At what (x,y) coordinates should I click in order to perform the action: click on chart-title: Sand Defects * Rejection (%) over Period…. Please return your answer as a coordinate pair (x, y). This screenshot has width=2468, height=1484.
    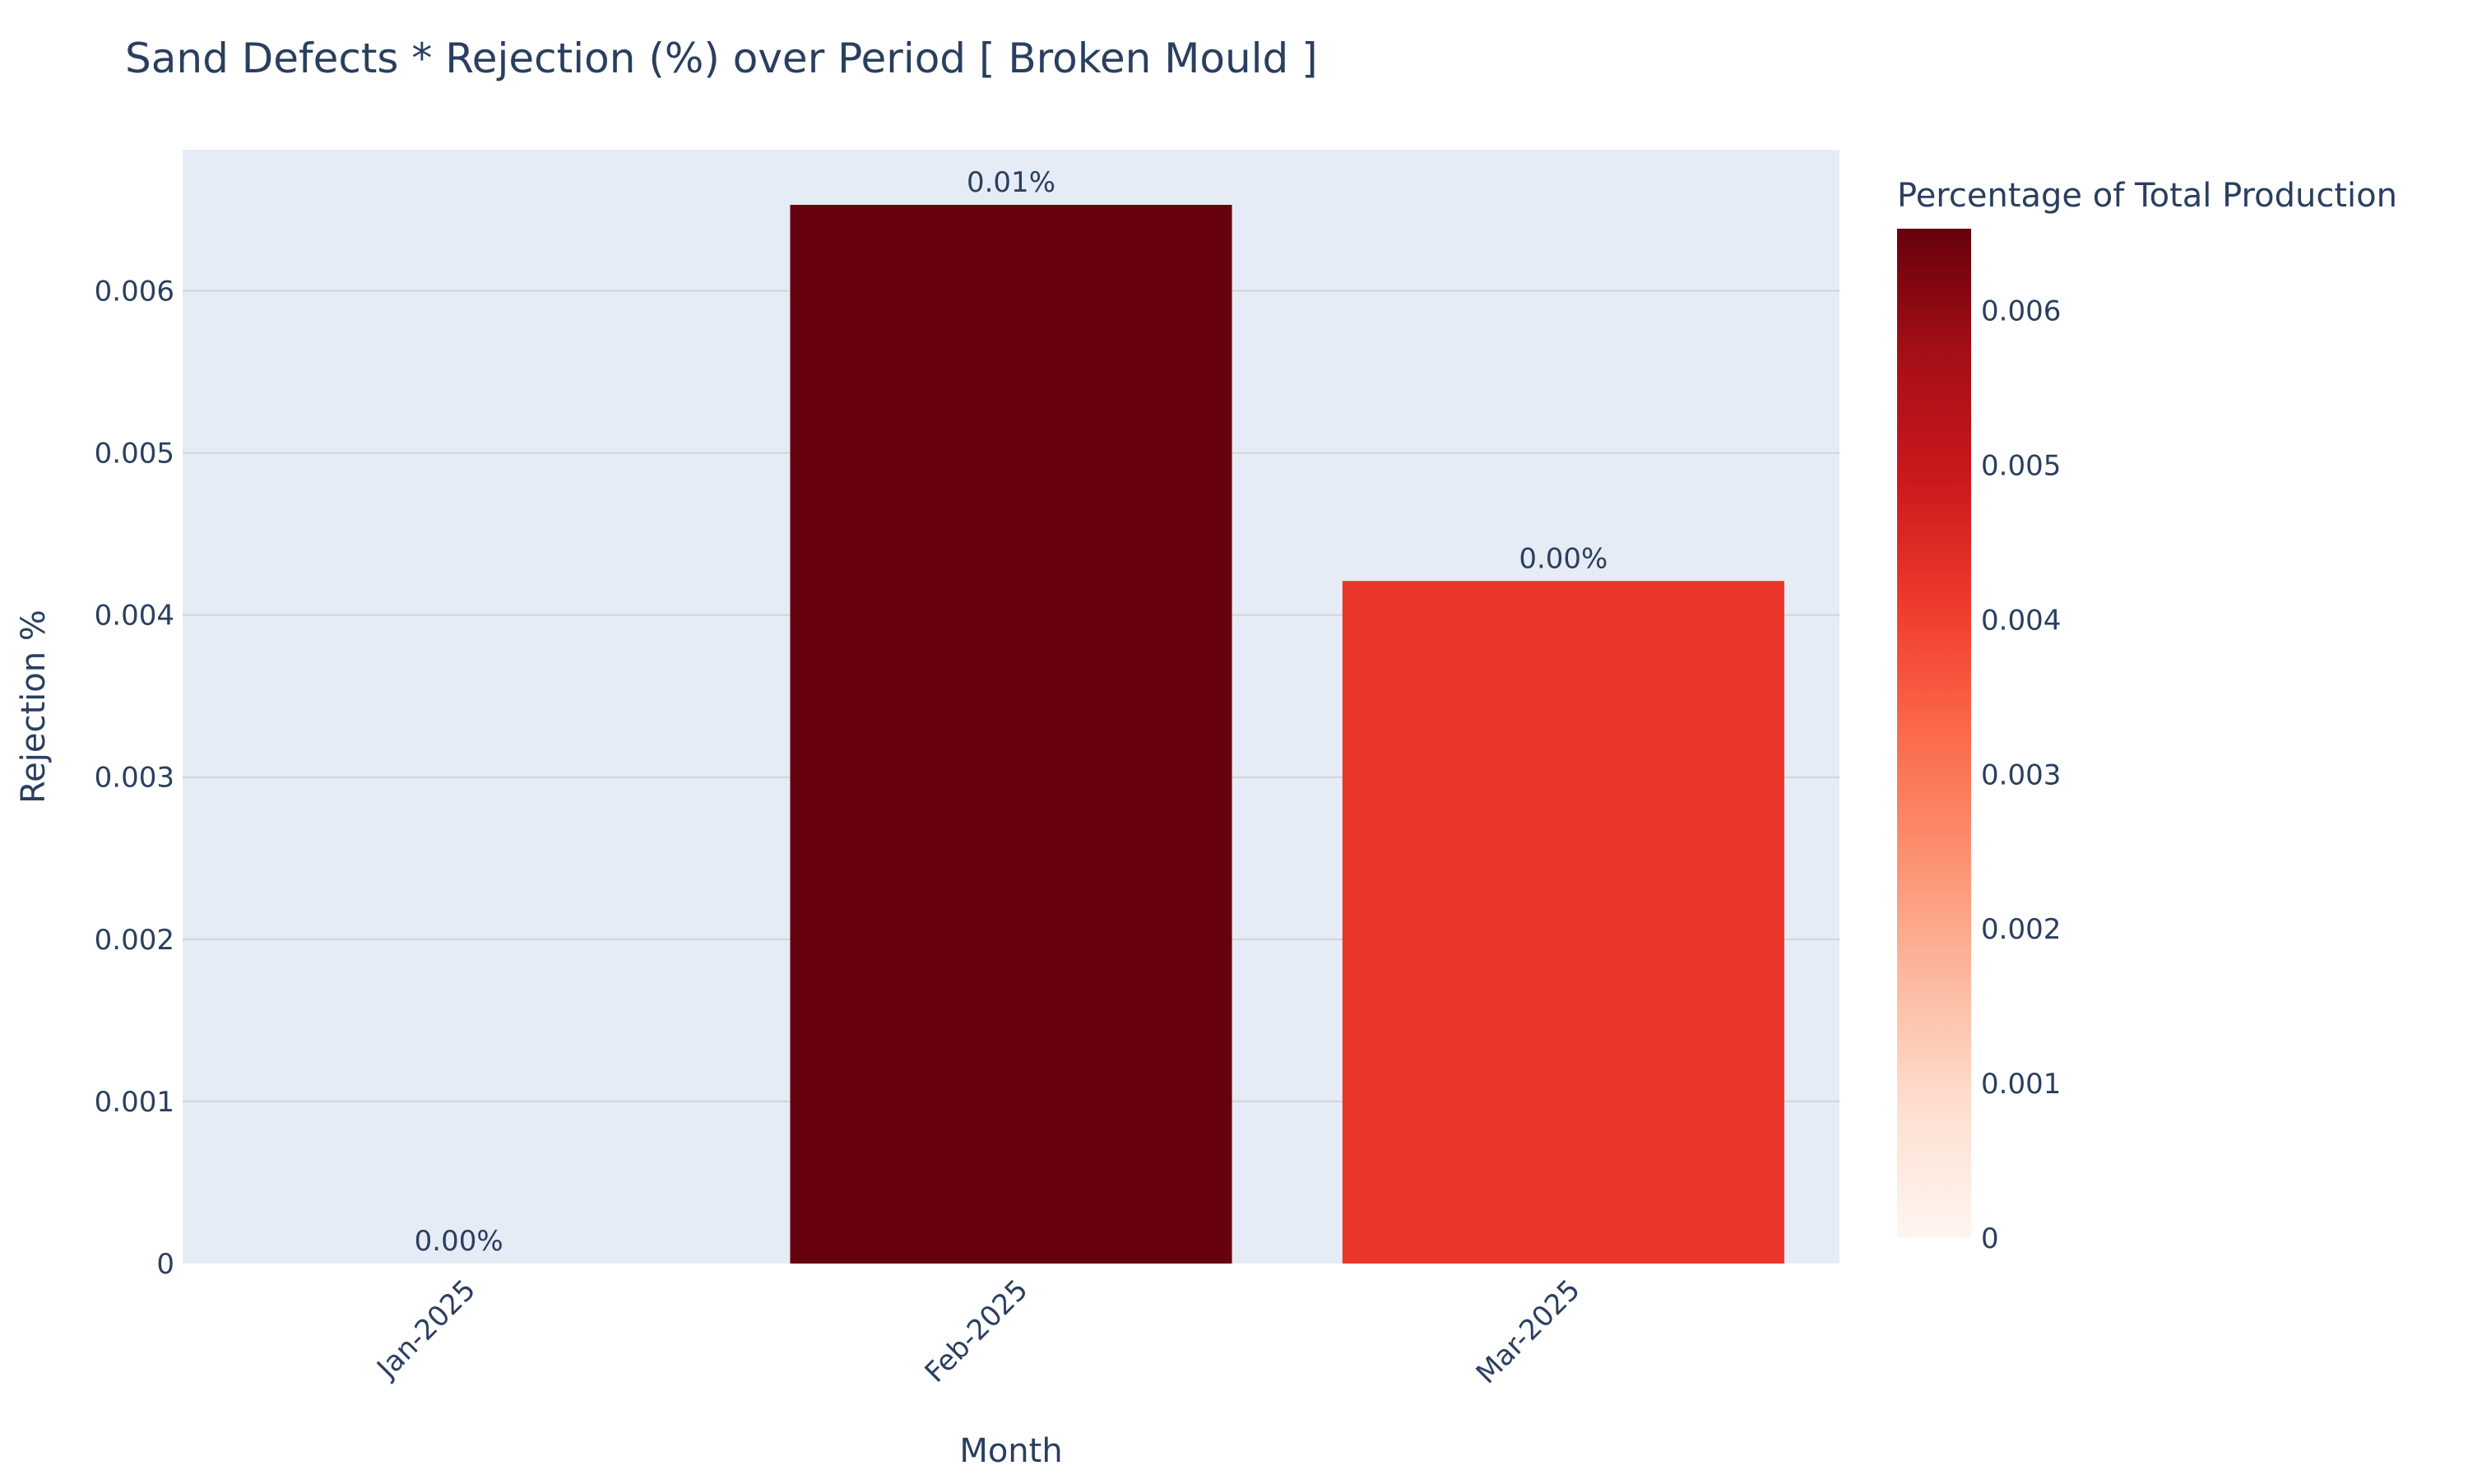
    Looking at the image, I should click on (721, 58).